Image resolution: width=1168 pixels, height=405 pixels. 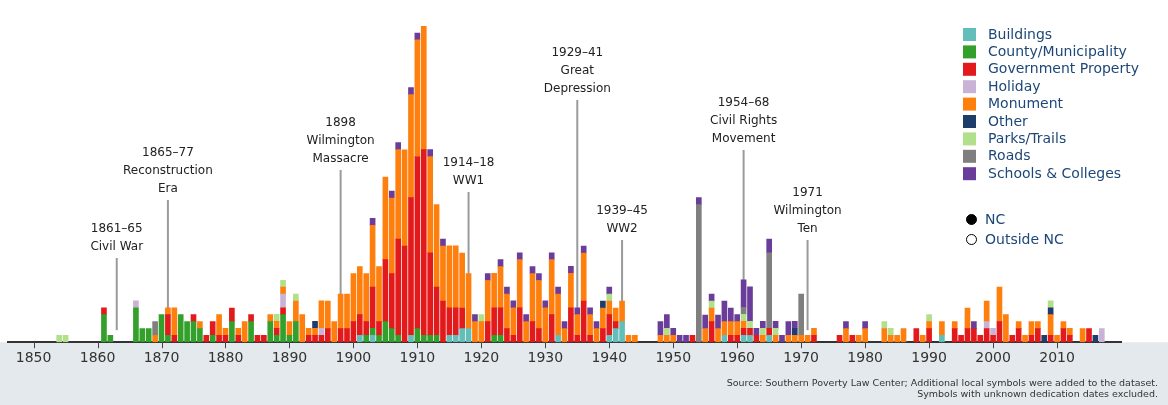 What do you see at coordinates (97, 357) in the screenshot?
I see `x-tick-label: 1860` at bounding box center [97, 357].